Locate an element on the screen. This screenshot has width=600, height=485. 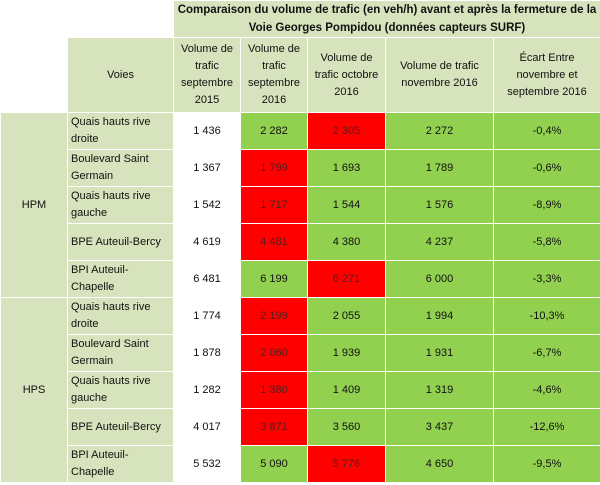
oct2016-cell: 1 409 is located at coordinates (346, 390).